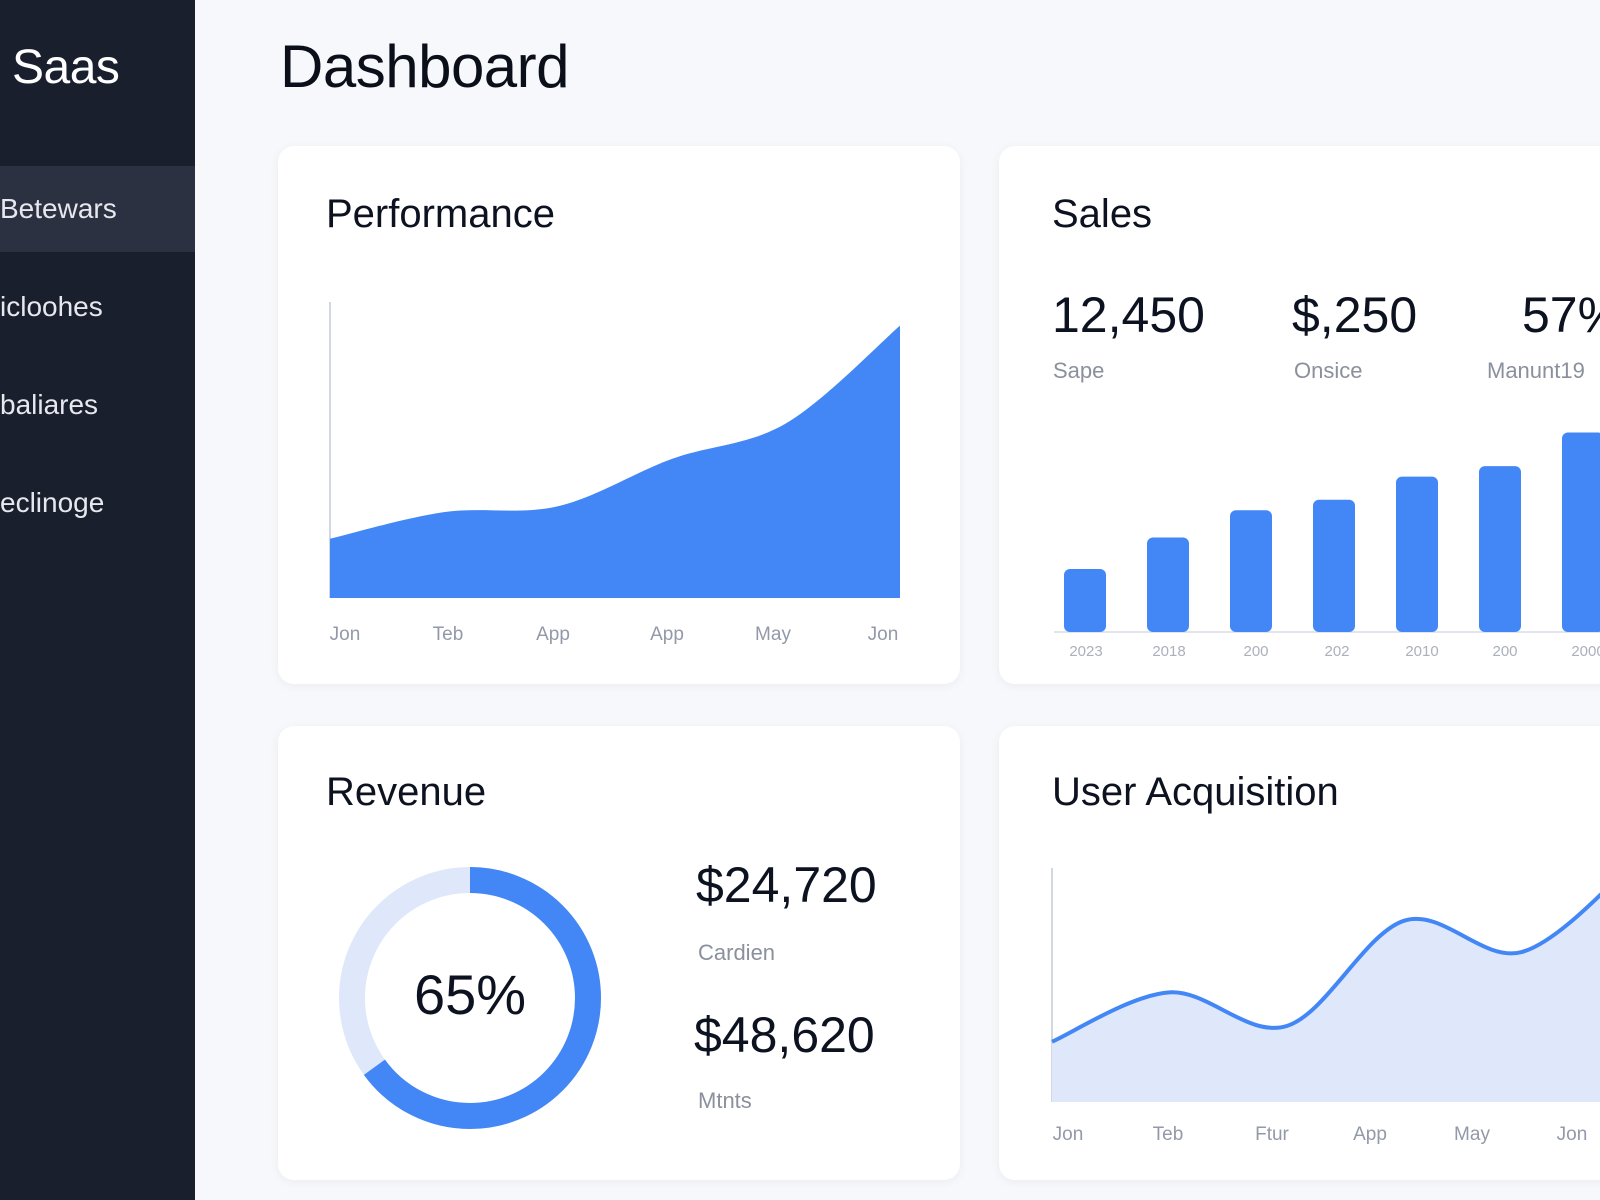  What do you see at coordinates (1328, 370) in the screenshot?
I see `stat-label: Onsice` at bounding box center [1328, 370].